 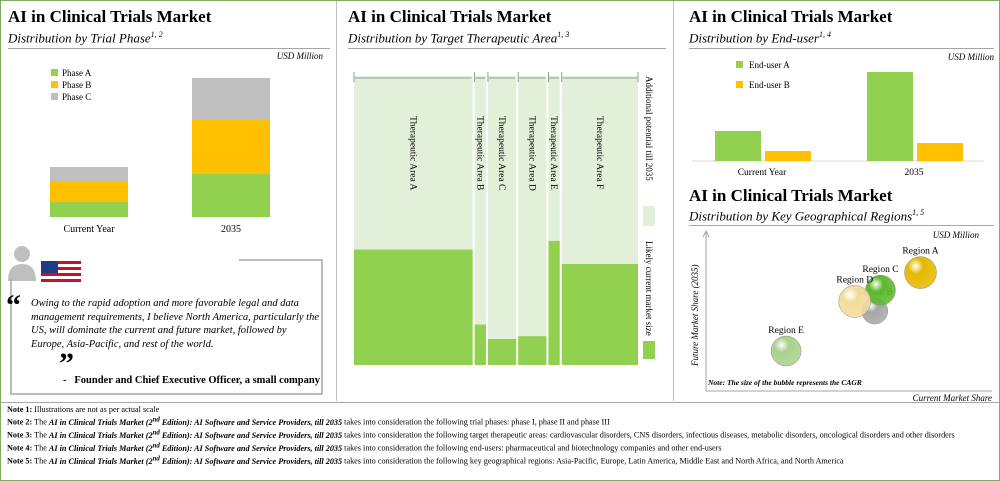 I want to click on area-label: Therapeutic Area D, so click(x=531, y=153).